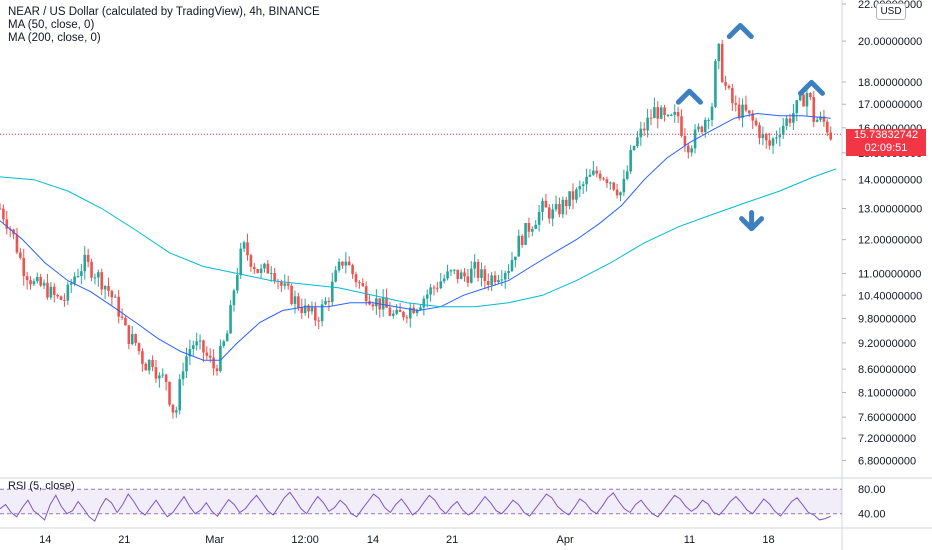  Describe the element at coordinates (890, 241) in the screenshot. I see `y-tick-label: 12.00000000` at that location.